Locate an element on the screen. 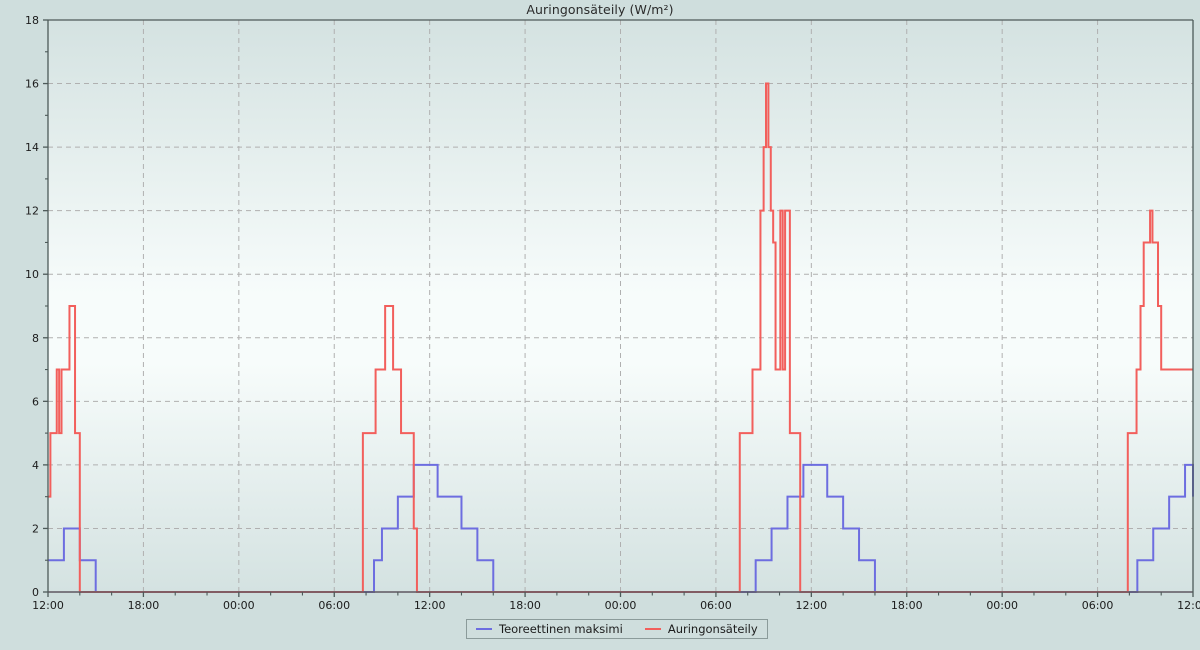 Image resolution: width=1200 pixels, height=650 pixels. y-axis-tick-label: 16 is located at coordinates (32, 84).